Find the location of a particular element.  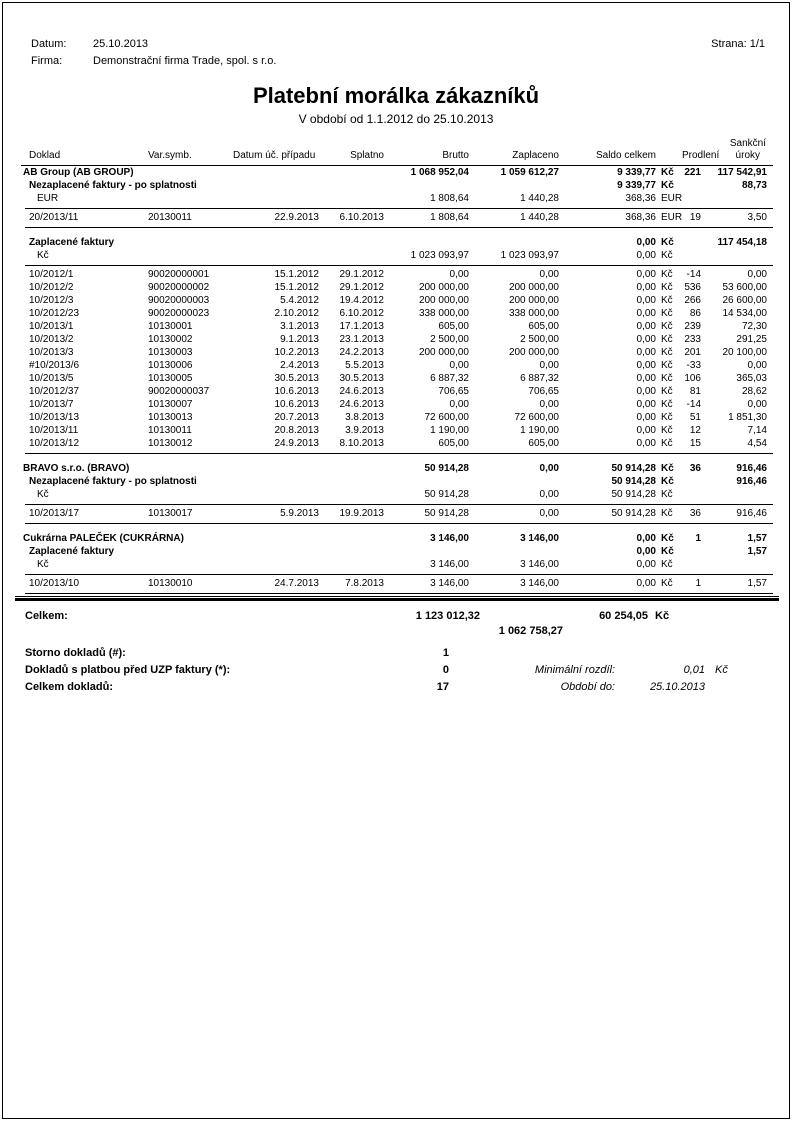

cell-splatno: 19.4.2012 is located at coordinates (362, 300).